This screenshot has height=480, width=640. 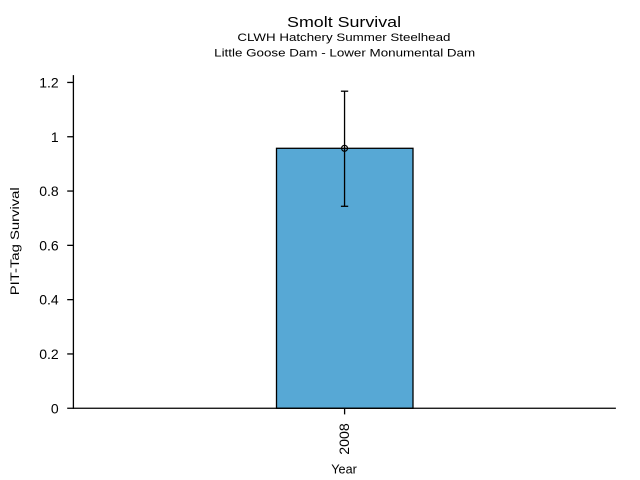 What do you see at coordinates (49, 245) in the screenshot?
I see `svg-text: 0.6` at bounding box center [49, 245].